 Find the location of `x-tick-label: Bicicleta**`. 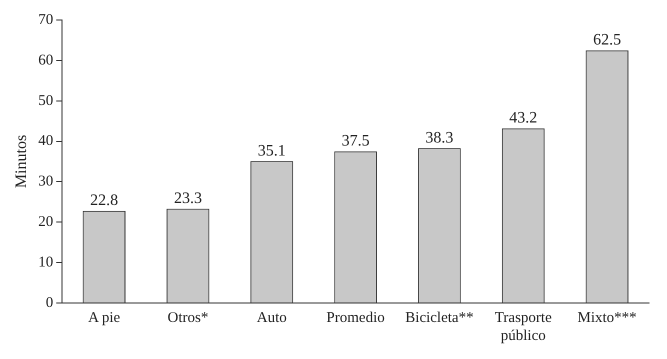

x-tick-label: Bicicleta** is located at coordinates (439, 318).